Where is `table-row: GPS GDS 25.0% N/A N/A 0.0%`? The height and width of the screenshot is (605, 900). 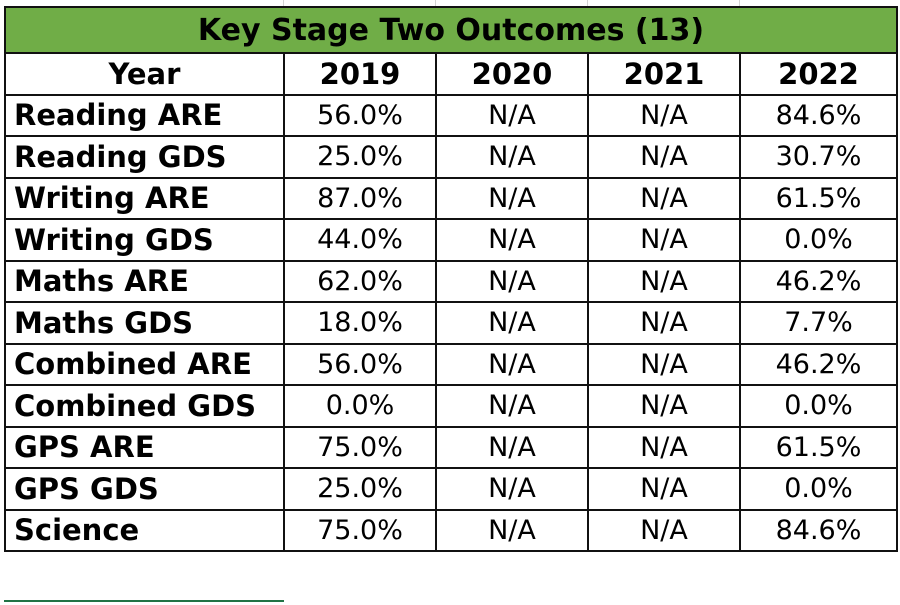
table-row: GPS GDS 25.0% N/A N/A 0.0% is located at coordinates (451, 489).